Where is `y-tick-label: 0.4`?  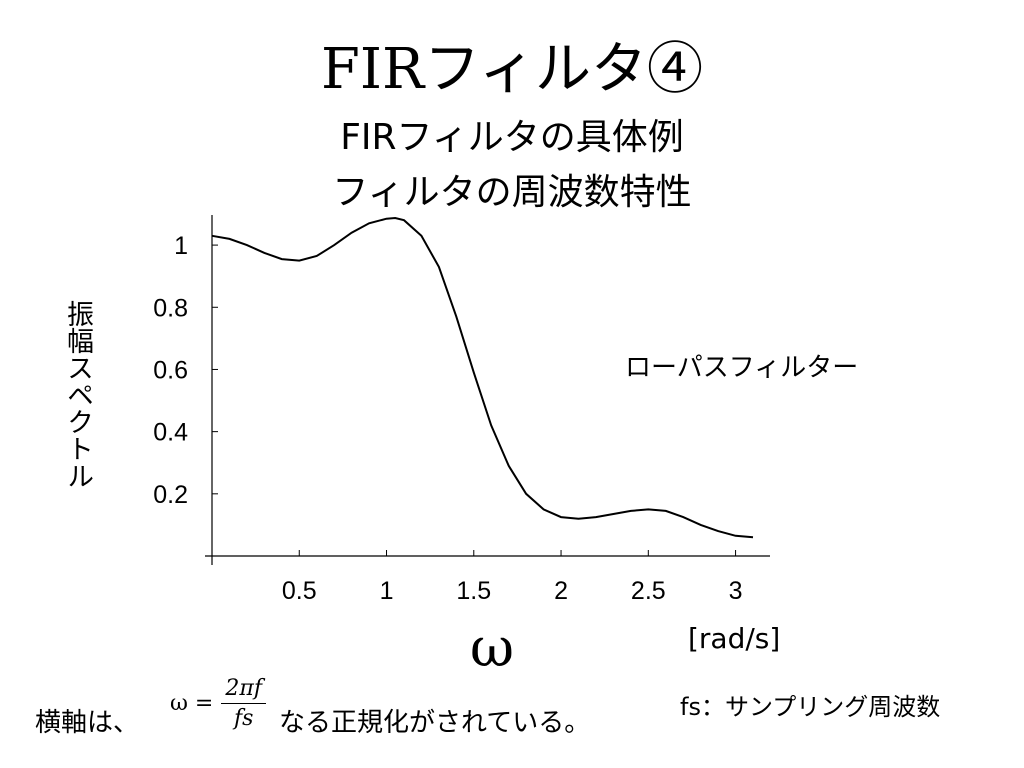
y-tick-label: 0.4 is located at coordinates (170, 433).